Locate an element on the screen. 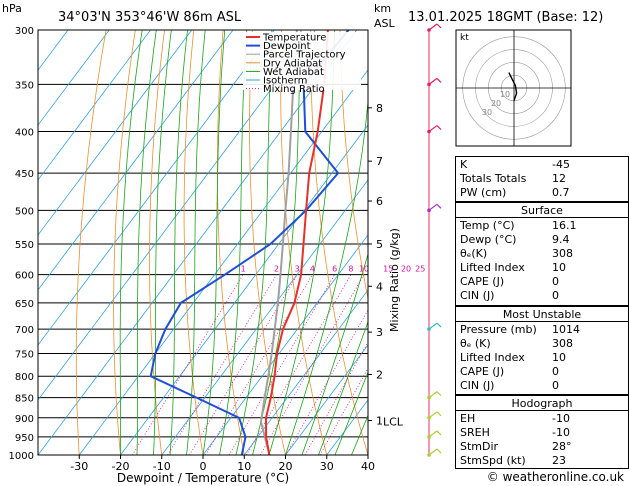 This screenshot has width=629, height=486. surface-label: θₑ(K) is located at coordinates (474, 253).